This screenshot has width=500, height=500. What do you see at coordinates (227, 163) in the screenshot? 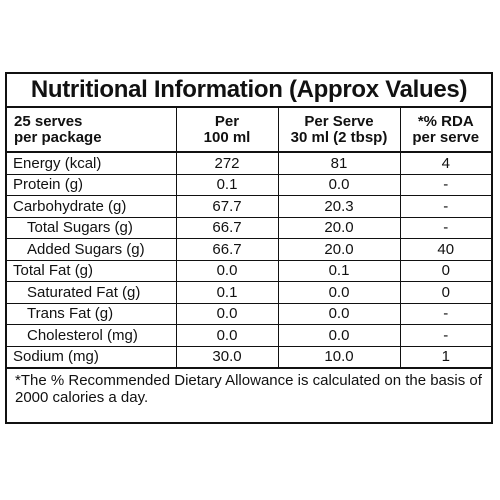
I see `per-100ml-value: 272` at bounding box center [227, 163].